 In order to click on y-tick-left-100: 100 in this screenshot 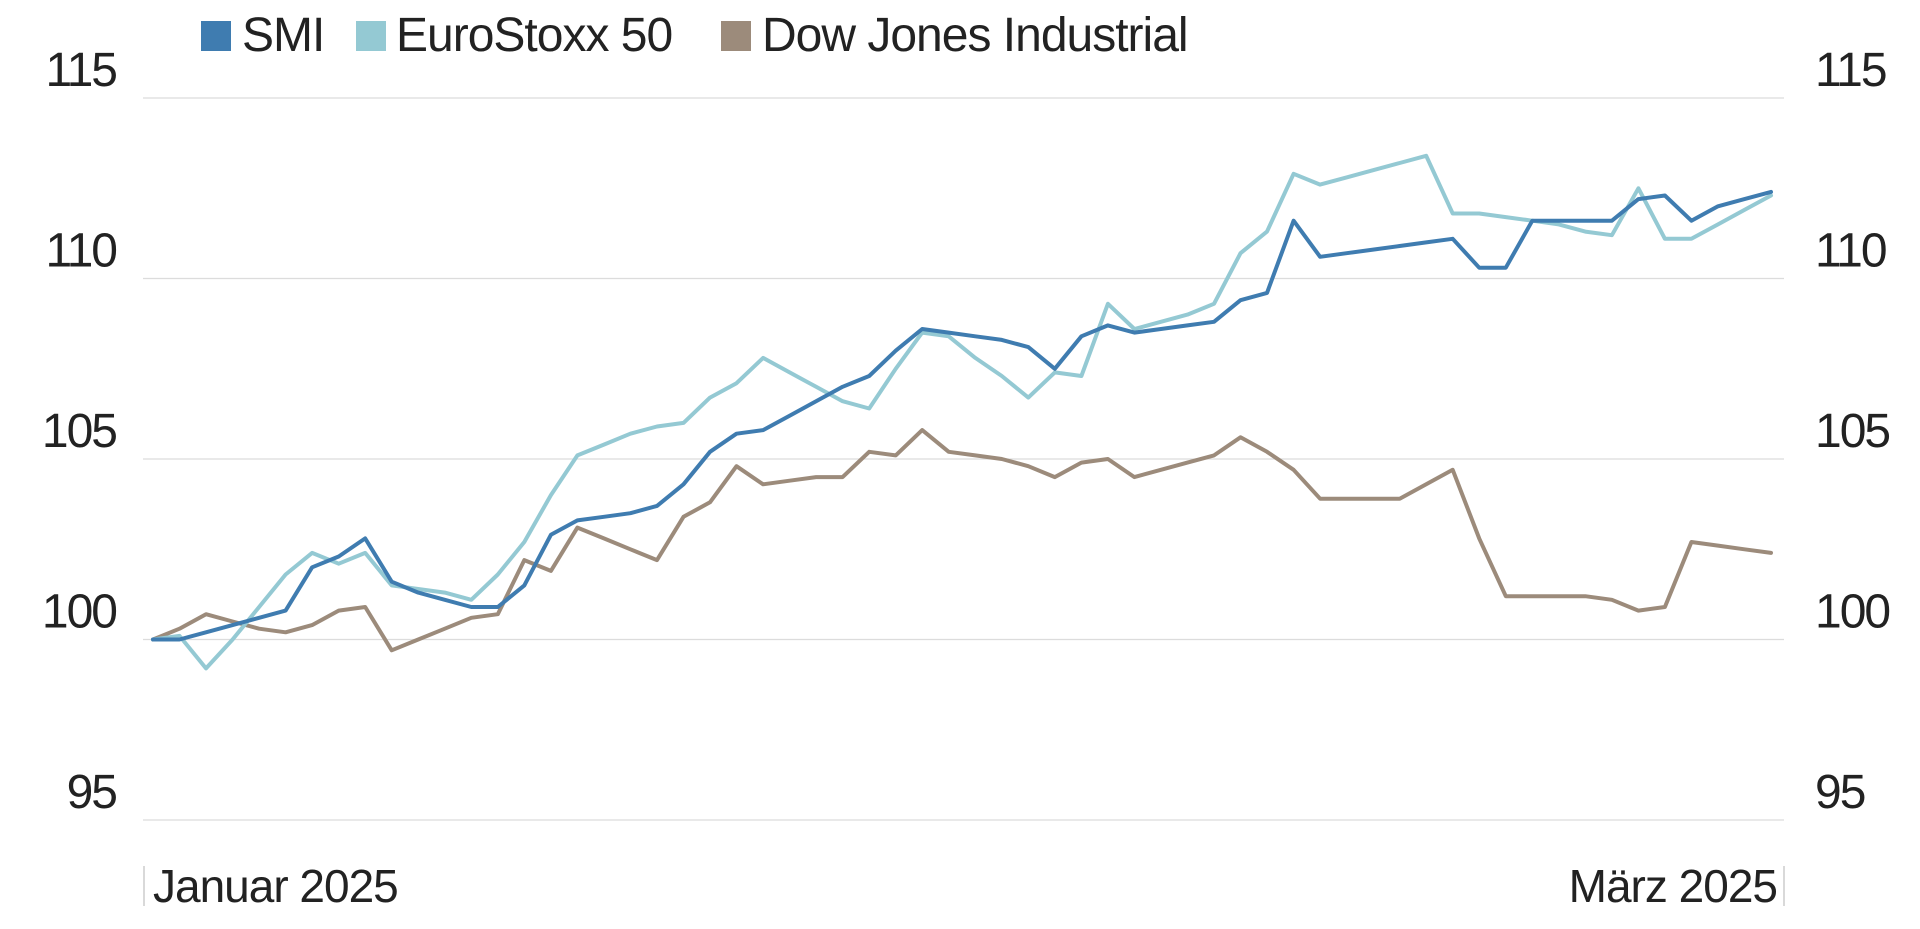, I will do `click(79, 612)`.